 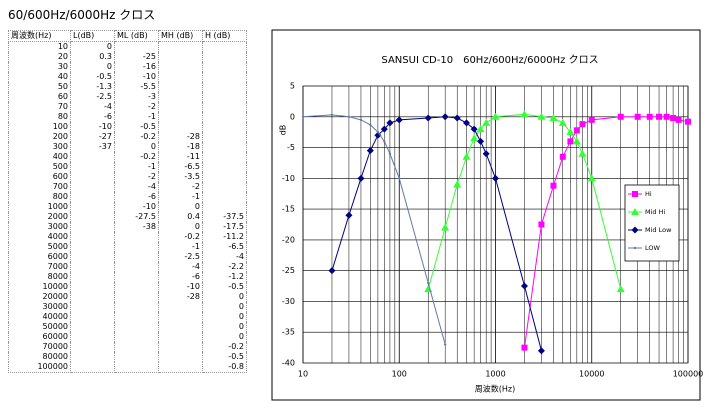 What do you see at coordinates (288, 209) in the screenshot?
I see `y-tick-label: -15` at bounding box center [288, 209].